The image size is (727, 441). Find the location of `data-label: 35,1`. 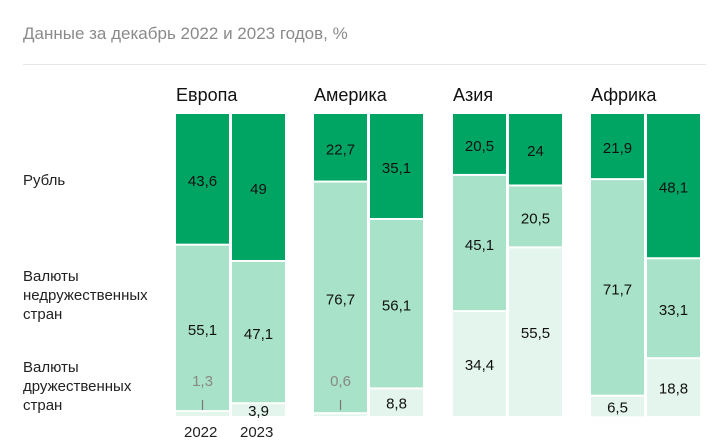

data-label: 35,1 is located at coordinates (396, 168).